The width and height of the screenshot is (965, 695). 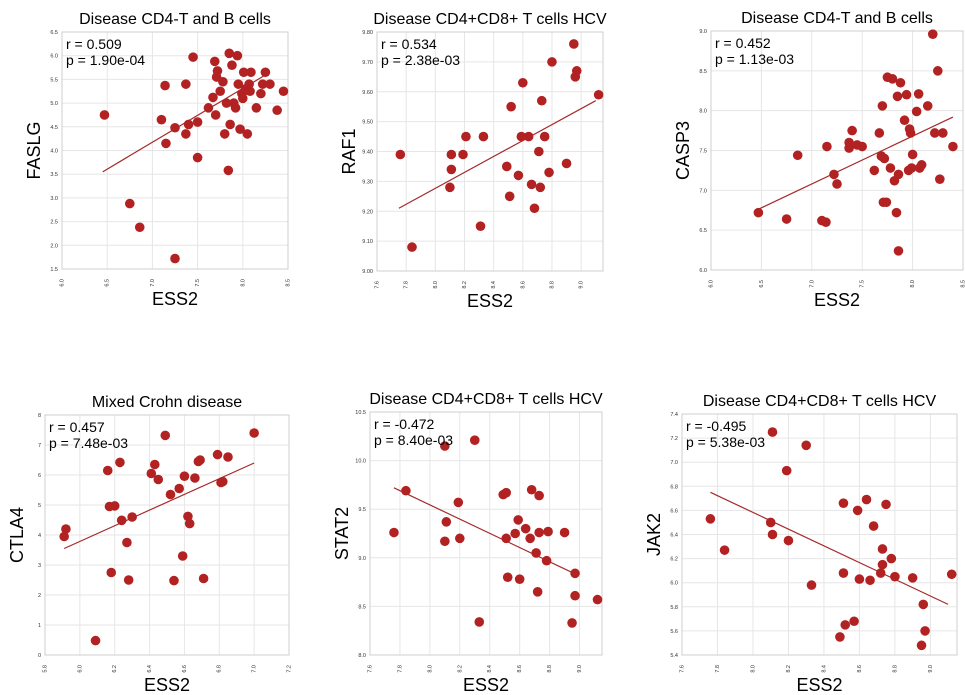 What do you see at coordinates (863, 284) in the screenshot?
I see `x-tick-label: 7.5` at bounding box center [863, 284].